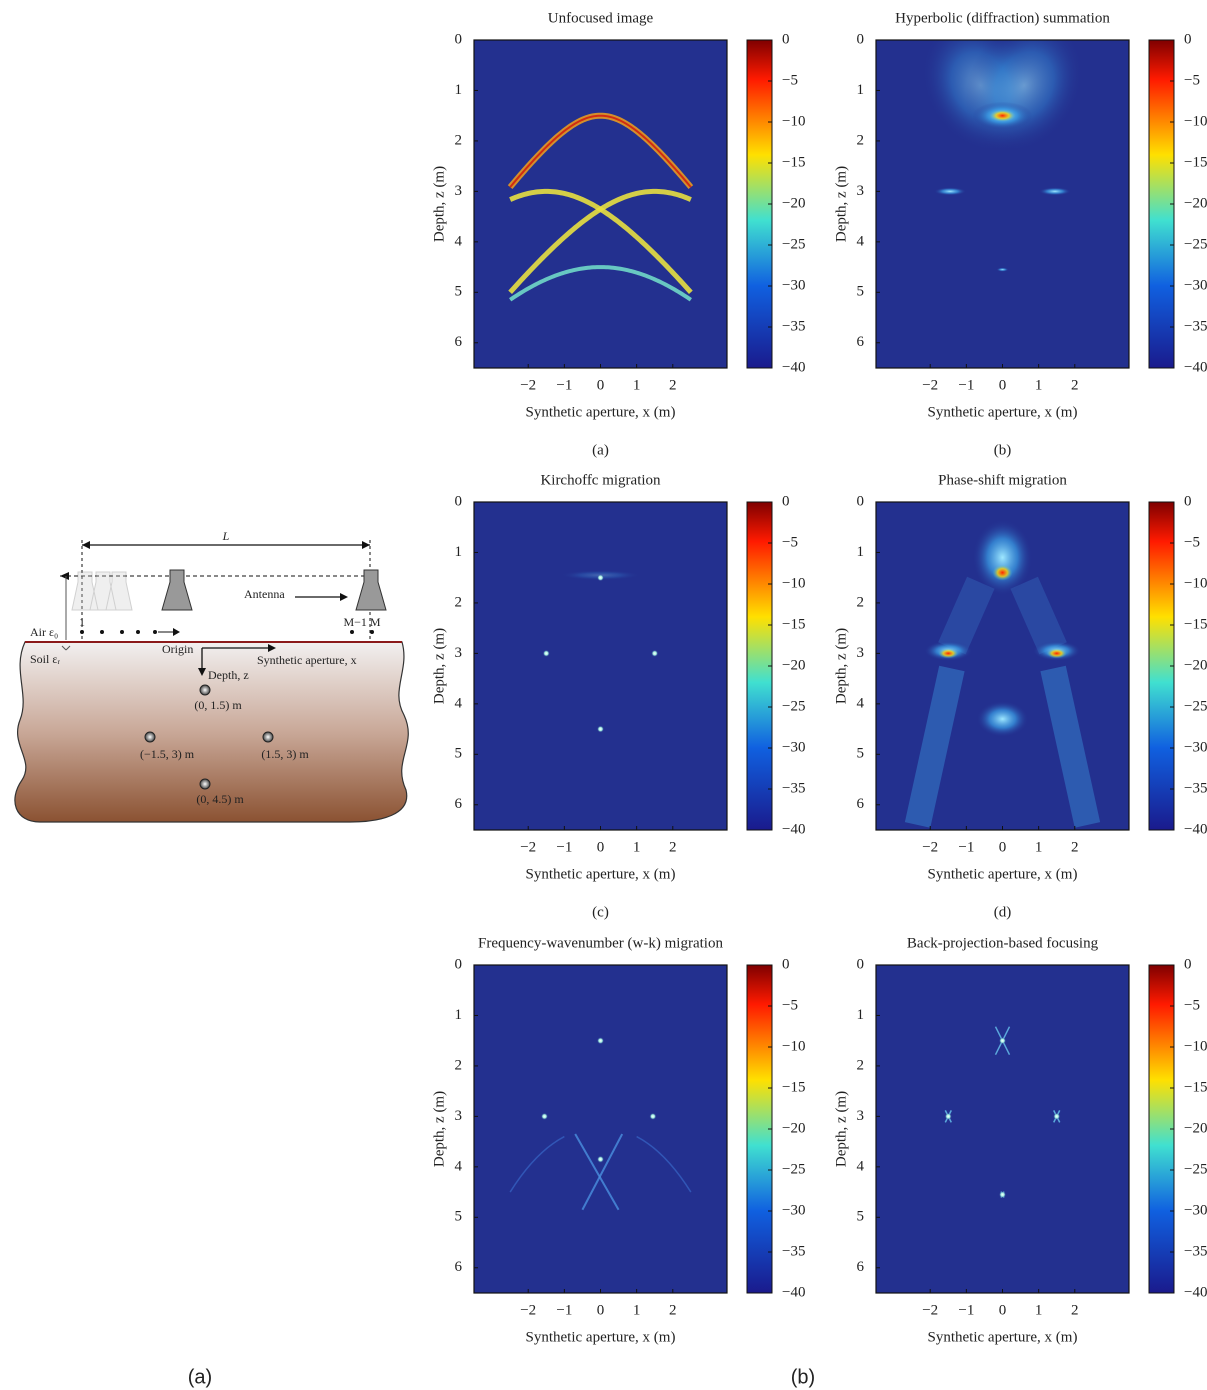 This screenshot has height=1390, width=1207. Describe the element at coordinates (1003, 943) in the screenshot. I see `panel-title: Back-projection-based focusing` at that location.